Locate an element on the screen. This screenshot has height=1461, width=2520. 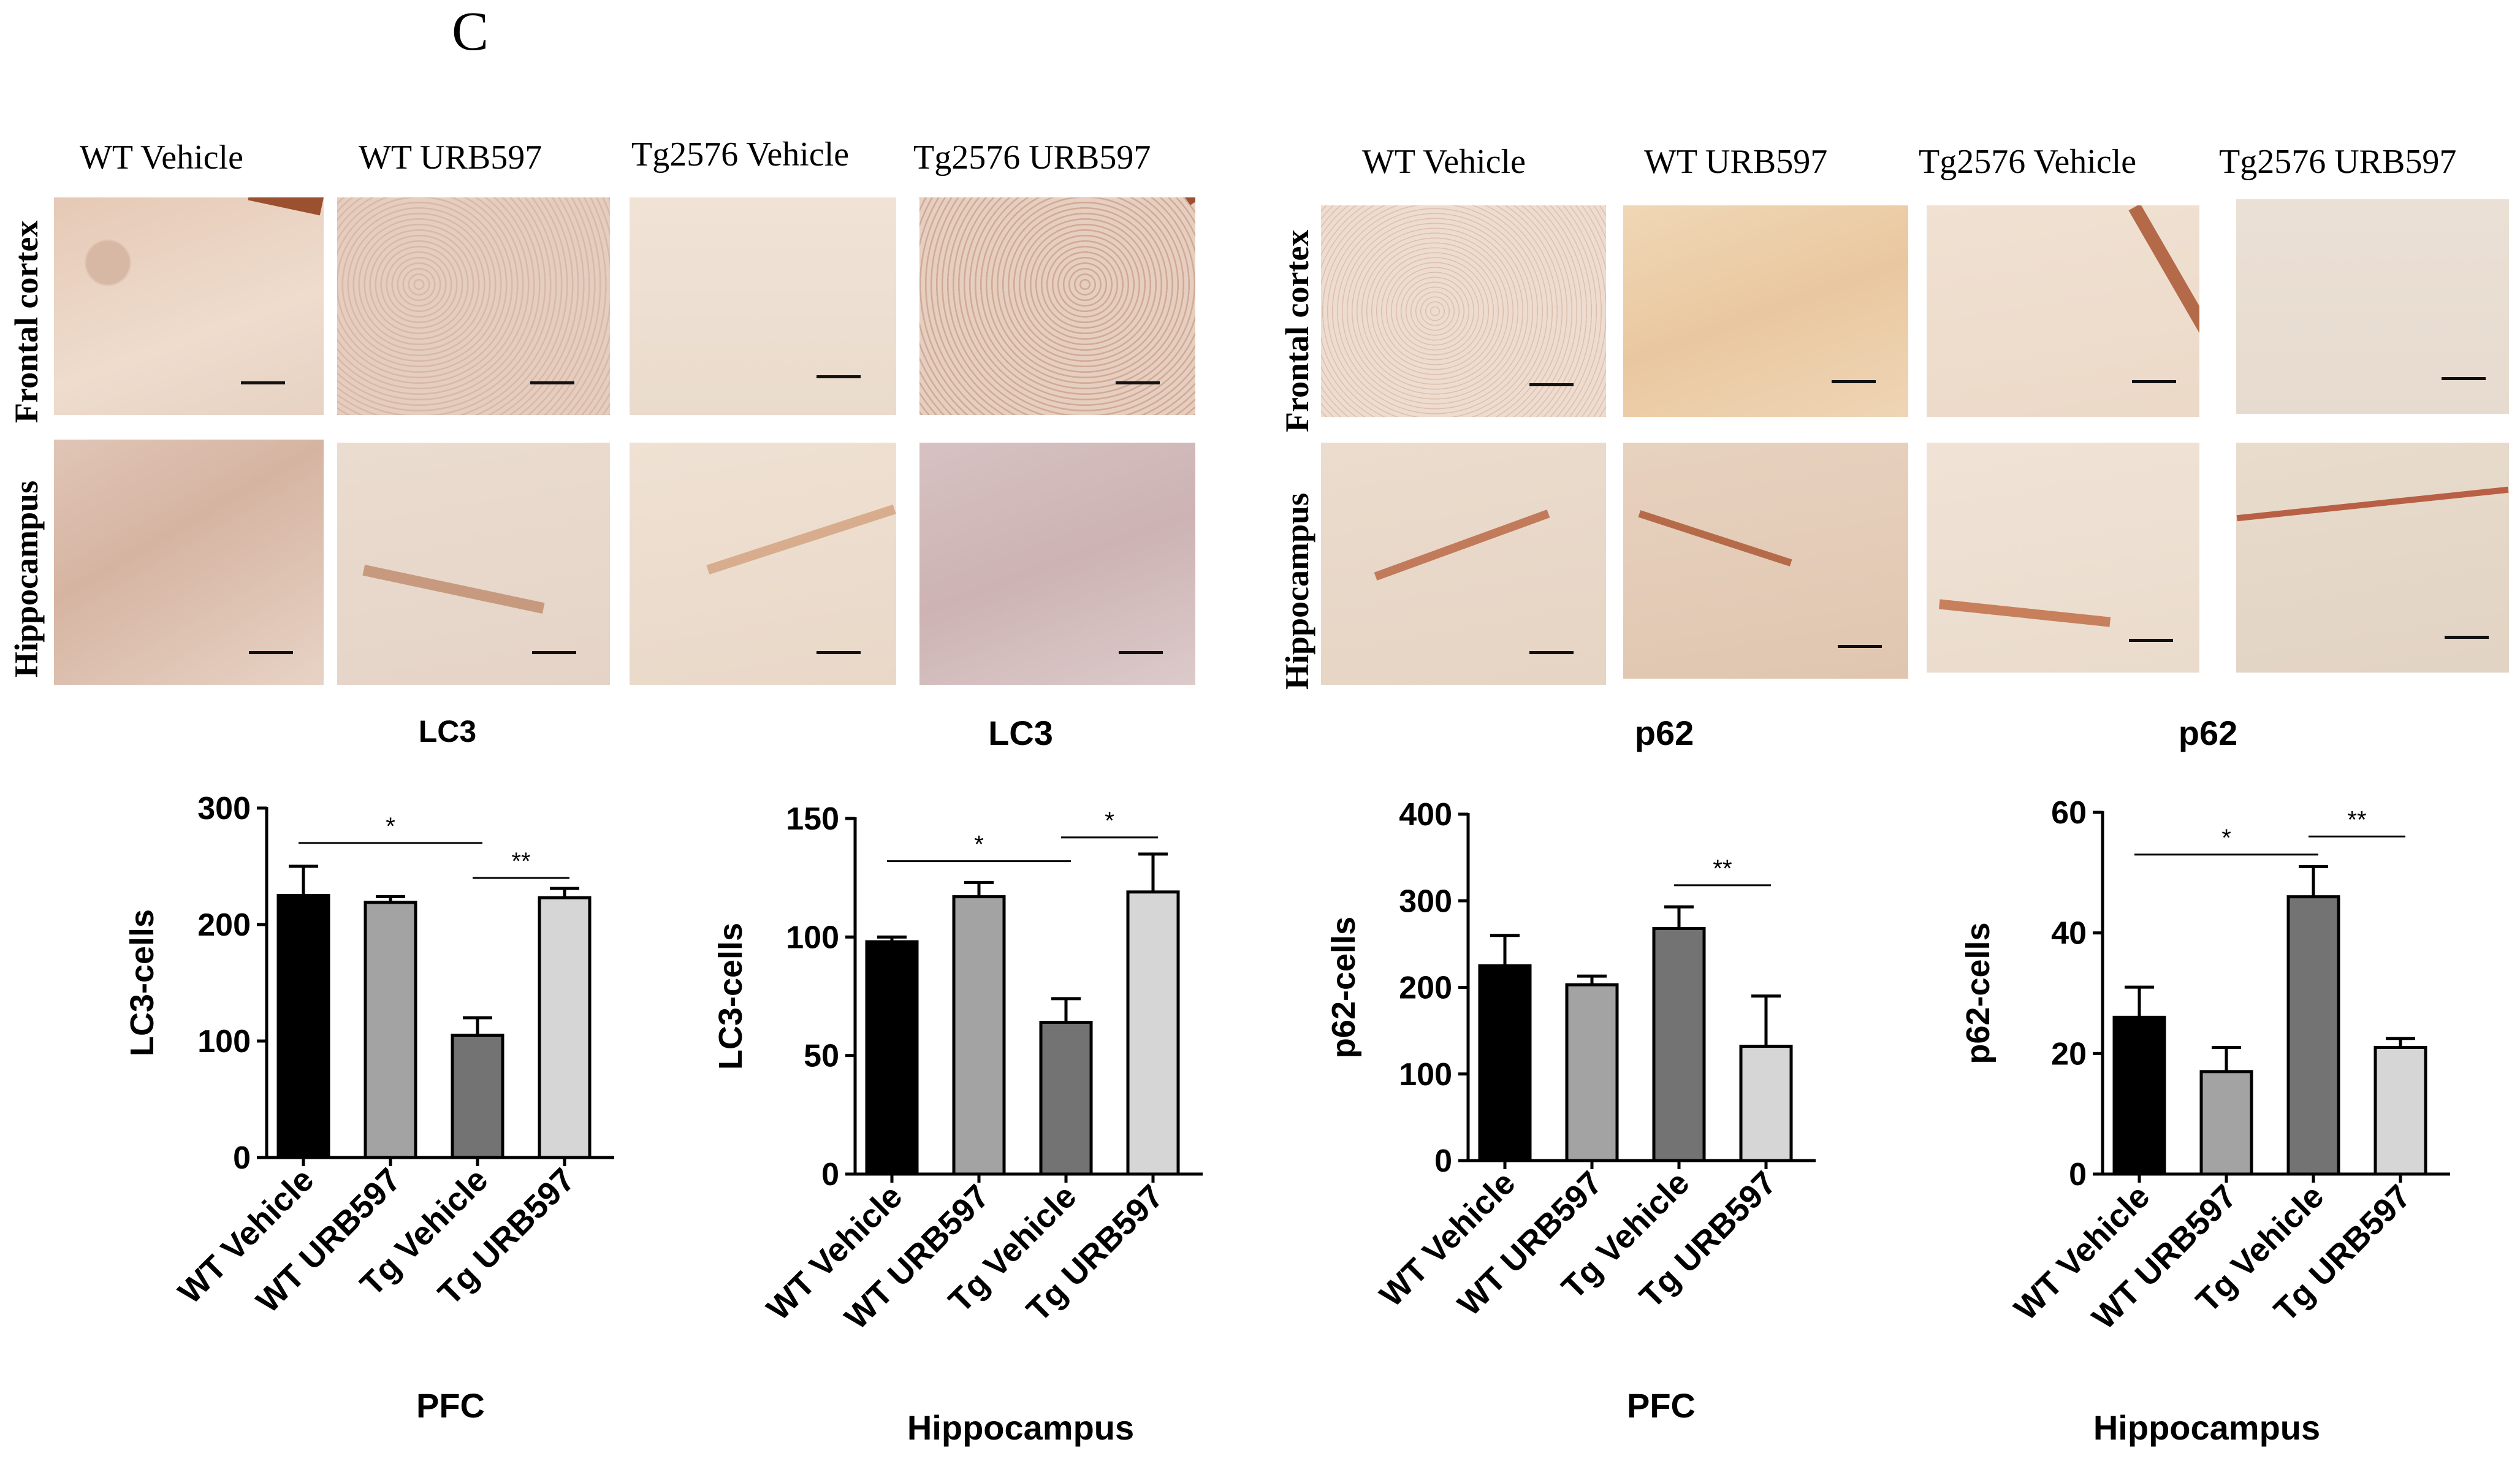
micrograph-lc3-hippocampus-wt-urb597 is located at coordinates (473, 564).